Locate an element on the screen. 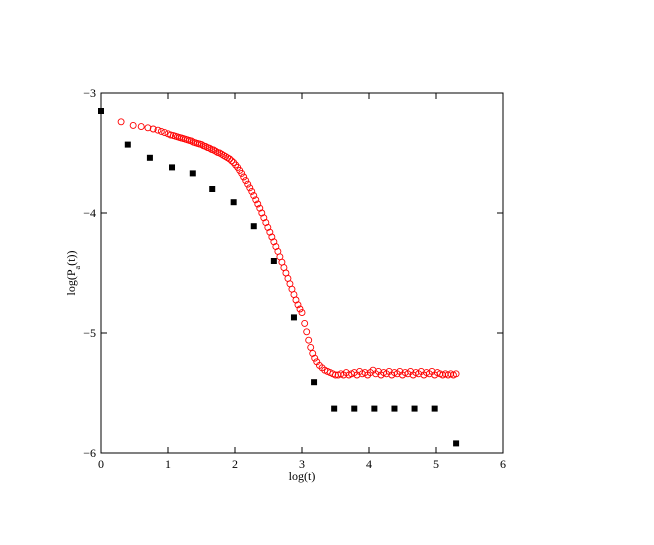 This screenshot has width=654, height=545. y-axis-label-main: log(P is located at coordinates (71, 282).